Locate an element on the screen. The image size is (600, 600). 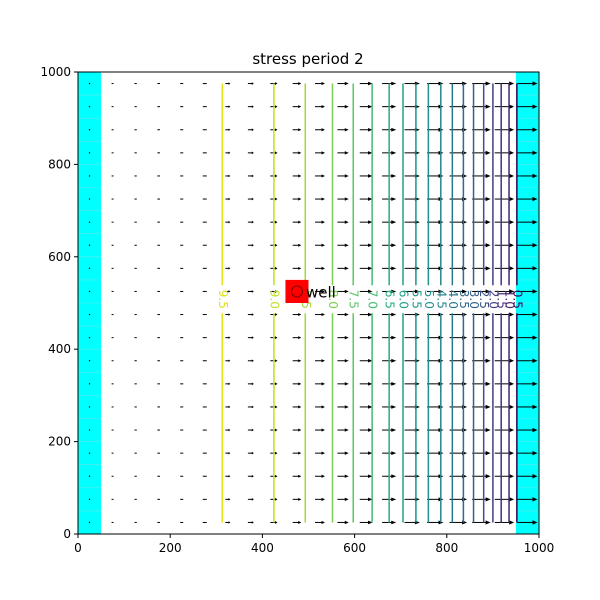
contour-0.5: 0.5 is located at coordinates (517, 303).